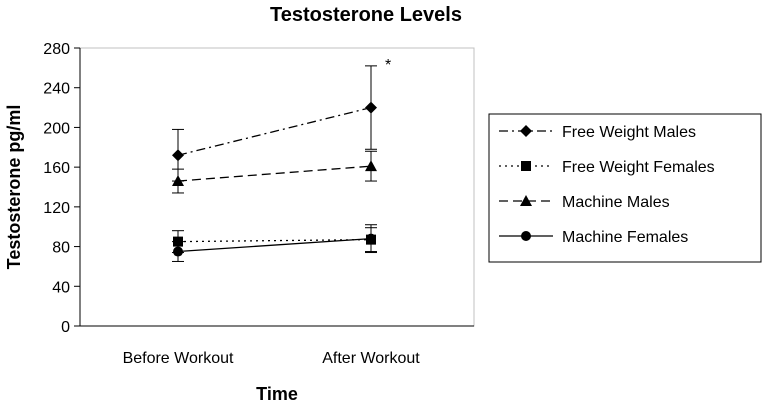 The image size is (764, 403). What do you see at coordinates (56, 128) in the screenshot?
I see `y-tick-label: 200` at bounding box center [56, 128].